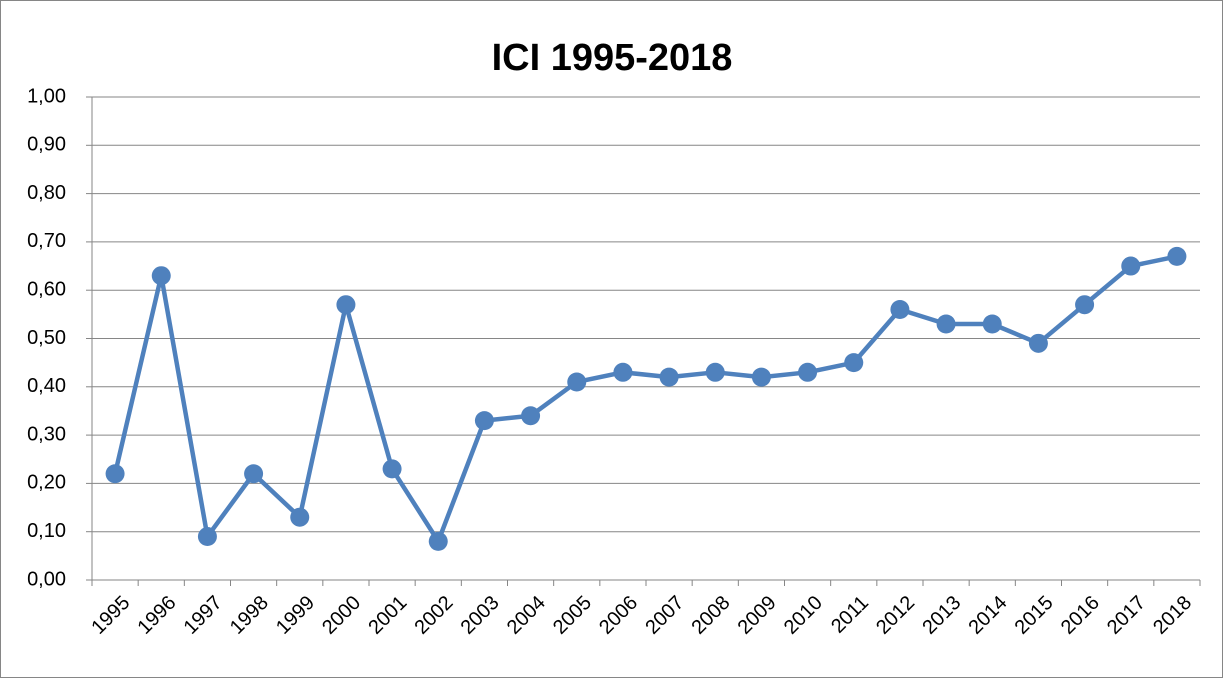  I want to click on y-tick-label: 0,80, so click(46, 193).